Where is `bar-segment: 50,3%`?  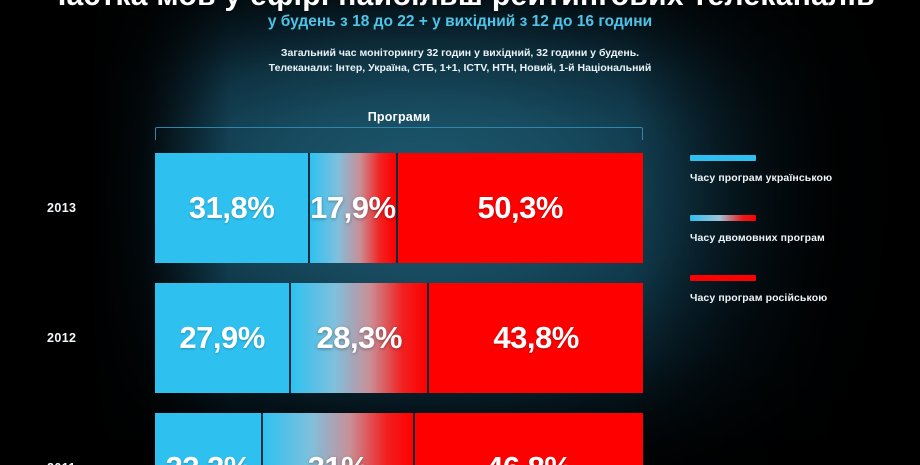
bar-segment: 50,3% is located at coordinates (520, 208).